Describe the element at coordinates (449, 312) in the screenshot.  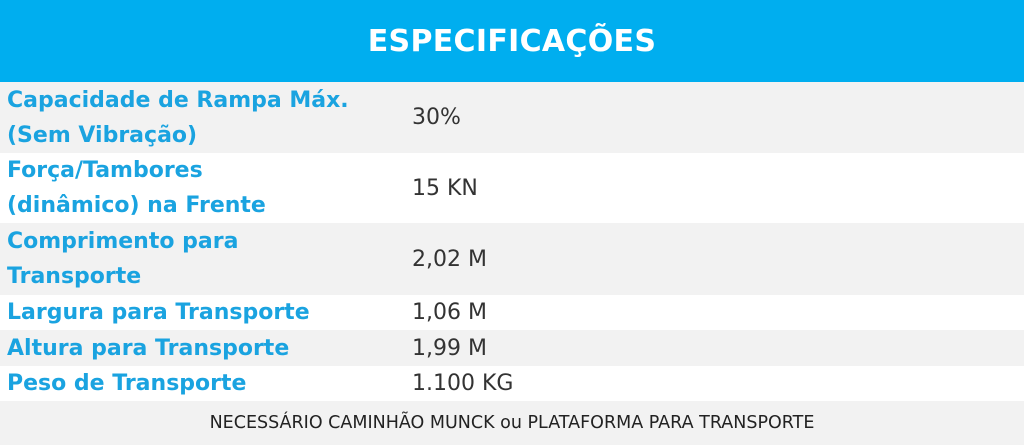
I see `spec-value: 1,06 M` at that location.